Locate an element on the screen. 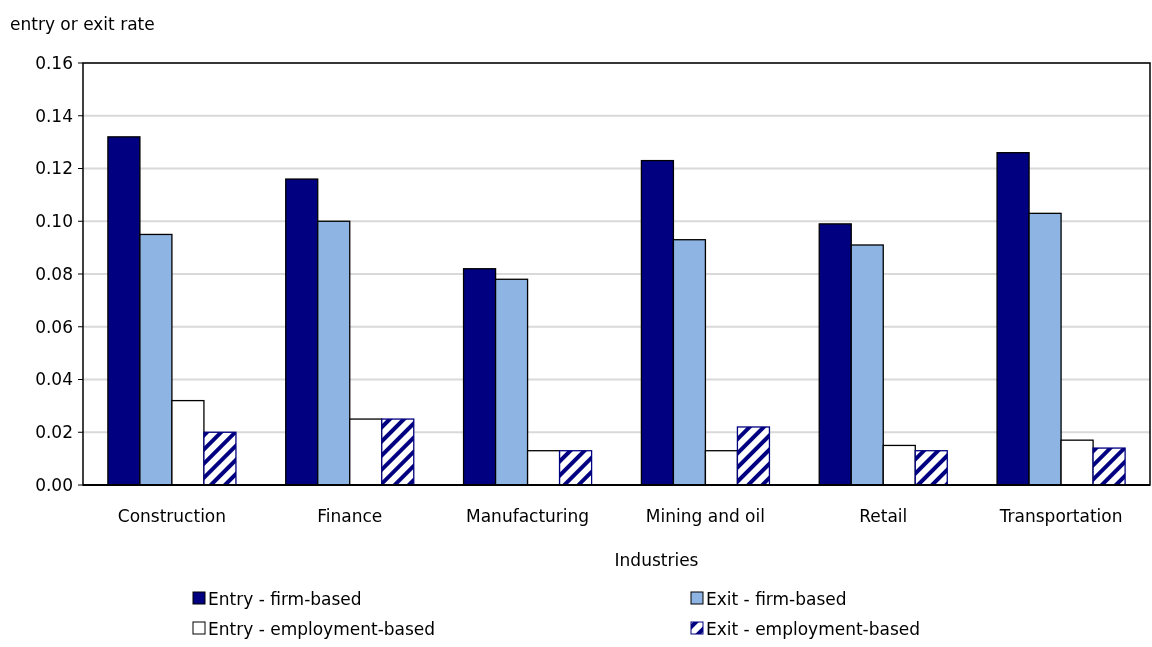 This screenshot has width=1152, height=647. y-tick-label: 0.14 is located at coordinates (54, 115).